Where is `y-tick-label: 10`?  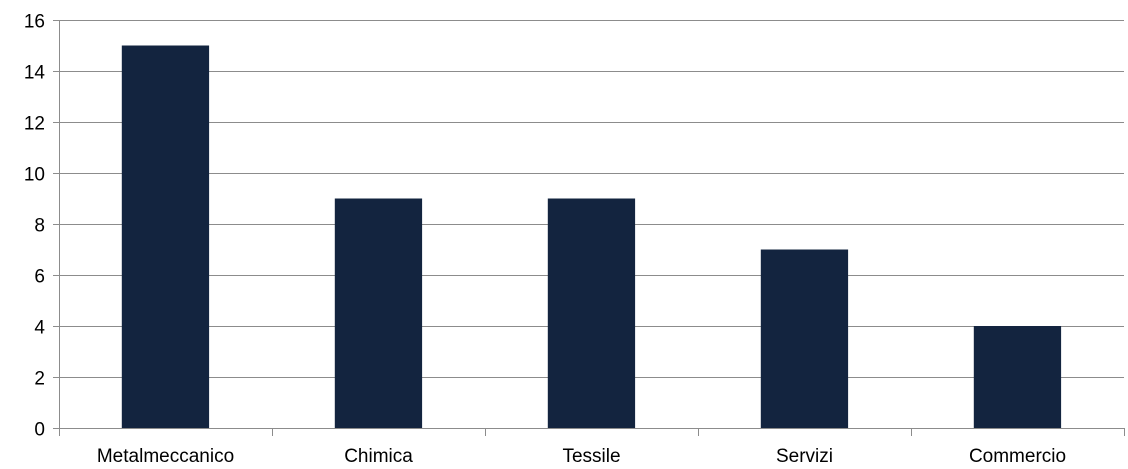
y-tick-label: 10 is located at coordinates (34, 175).